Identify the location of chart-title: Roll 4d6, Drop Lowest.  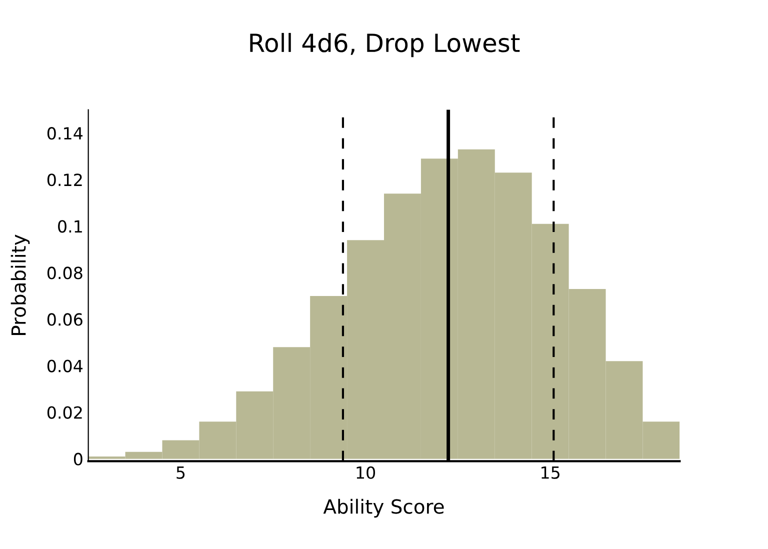
(385, 45).